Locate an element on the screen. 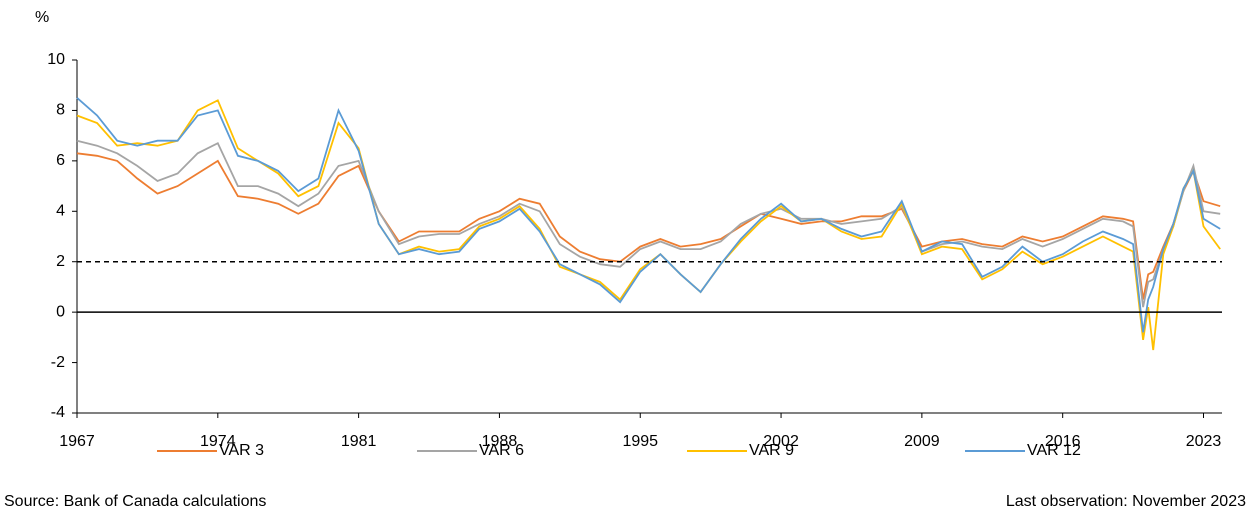  y-tick-label: 10 is located at coordinates (56, 59).